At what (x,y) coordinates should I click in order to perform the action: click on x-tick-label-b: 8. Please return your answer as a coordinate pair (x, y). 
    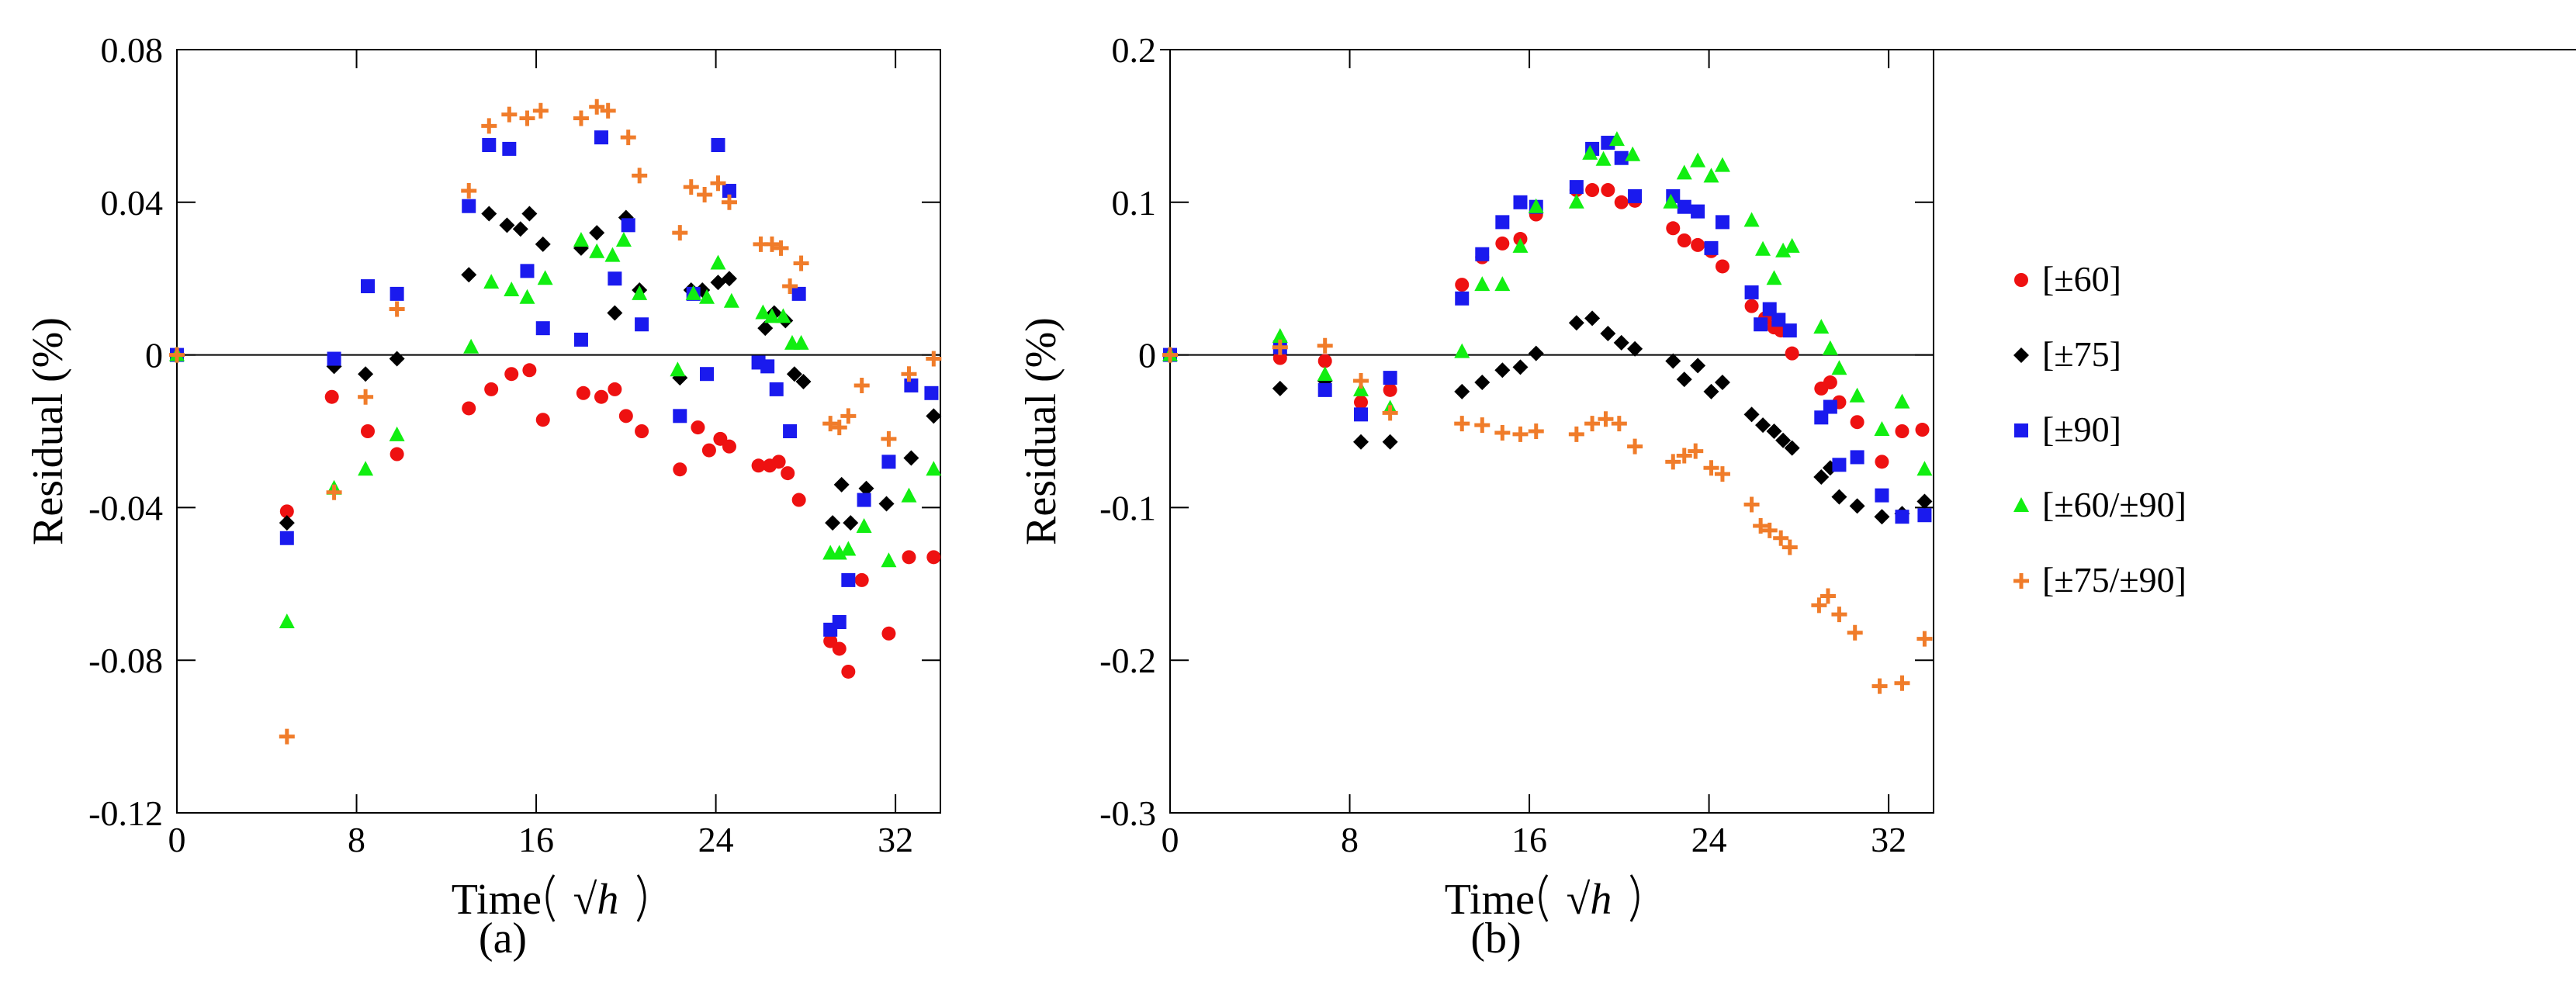
    Looking at the image, I should click on (1350, 839).